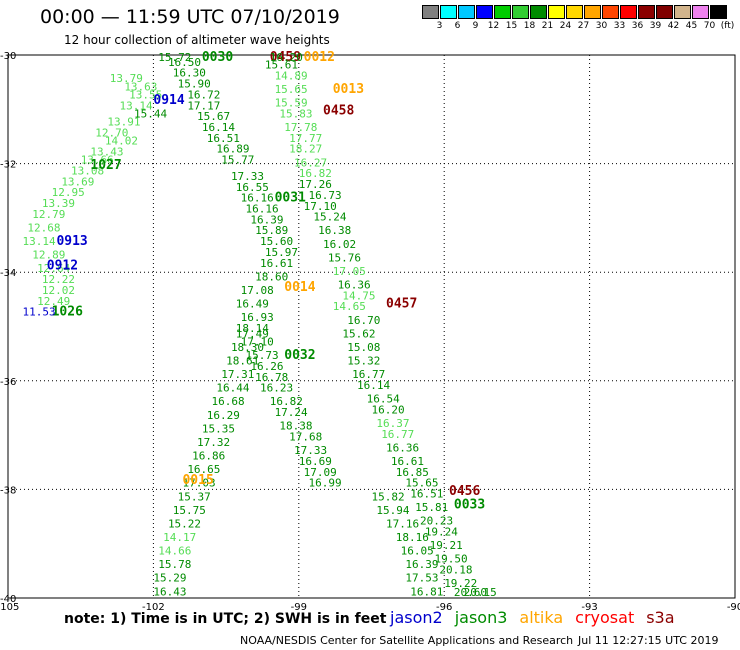 The image size is (740, 650). I want to click on swh-value: 12.02, so click(58, 290).